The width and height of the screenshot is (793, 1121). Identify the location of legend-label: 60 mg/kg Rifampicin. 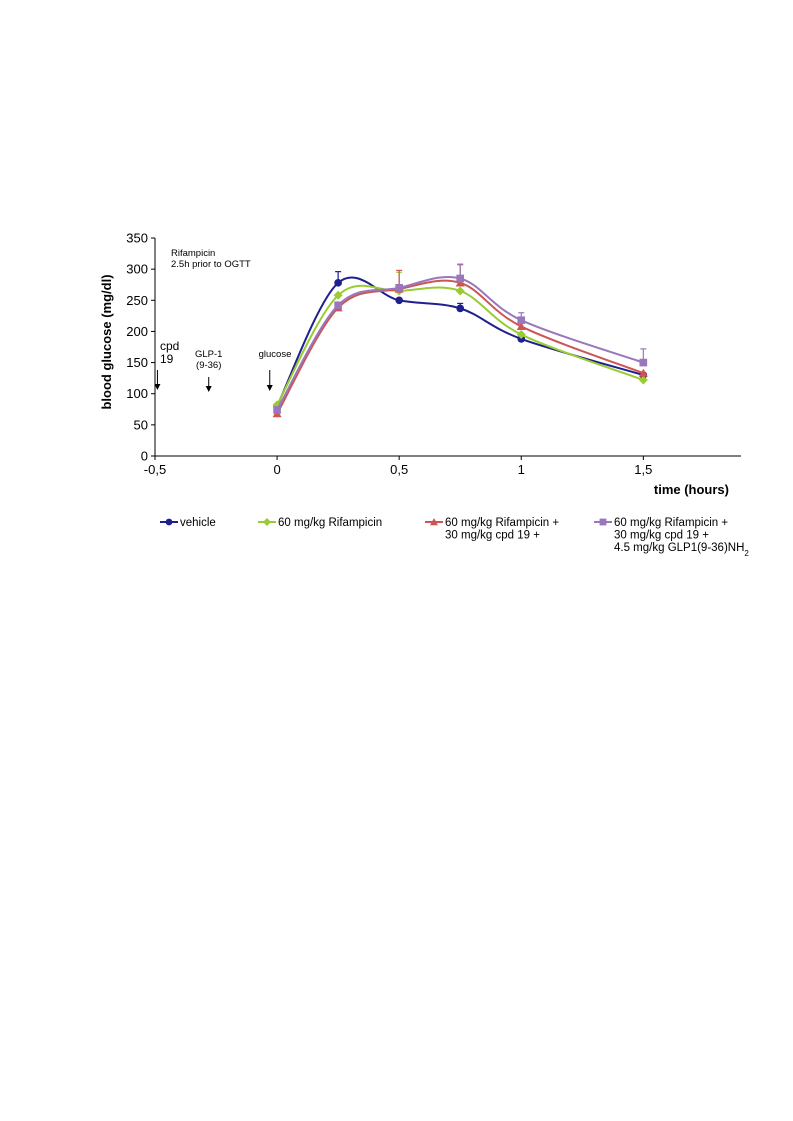
(330, 523).